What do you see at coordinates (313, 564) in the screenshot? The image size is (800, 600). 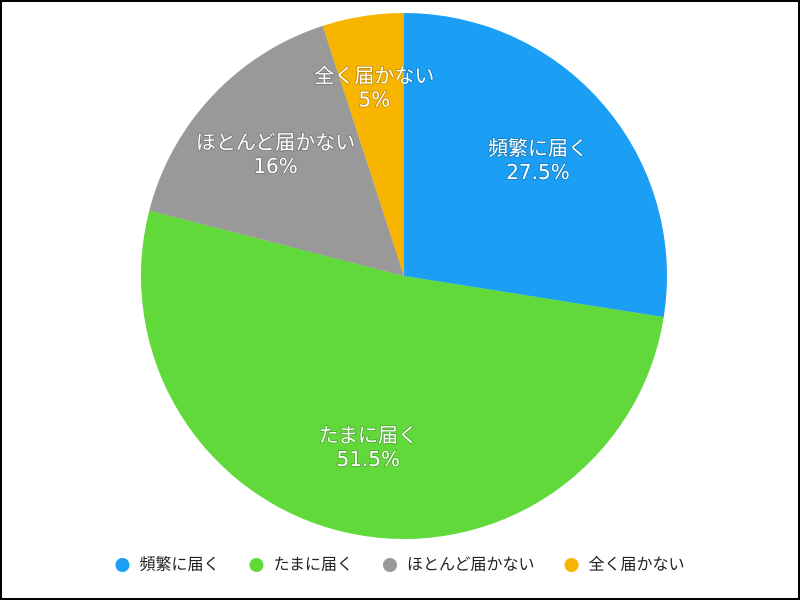 I see `legend-text: たまに届く` at bounding box center [313, 564].